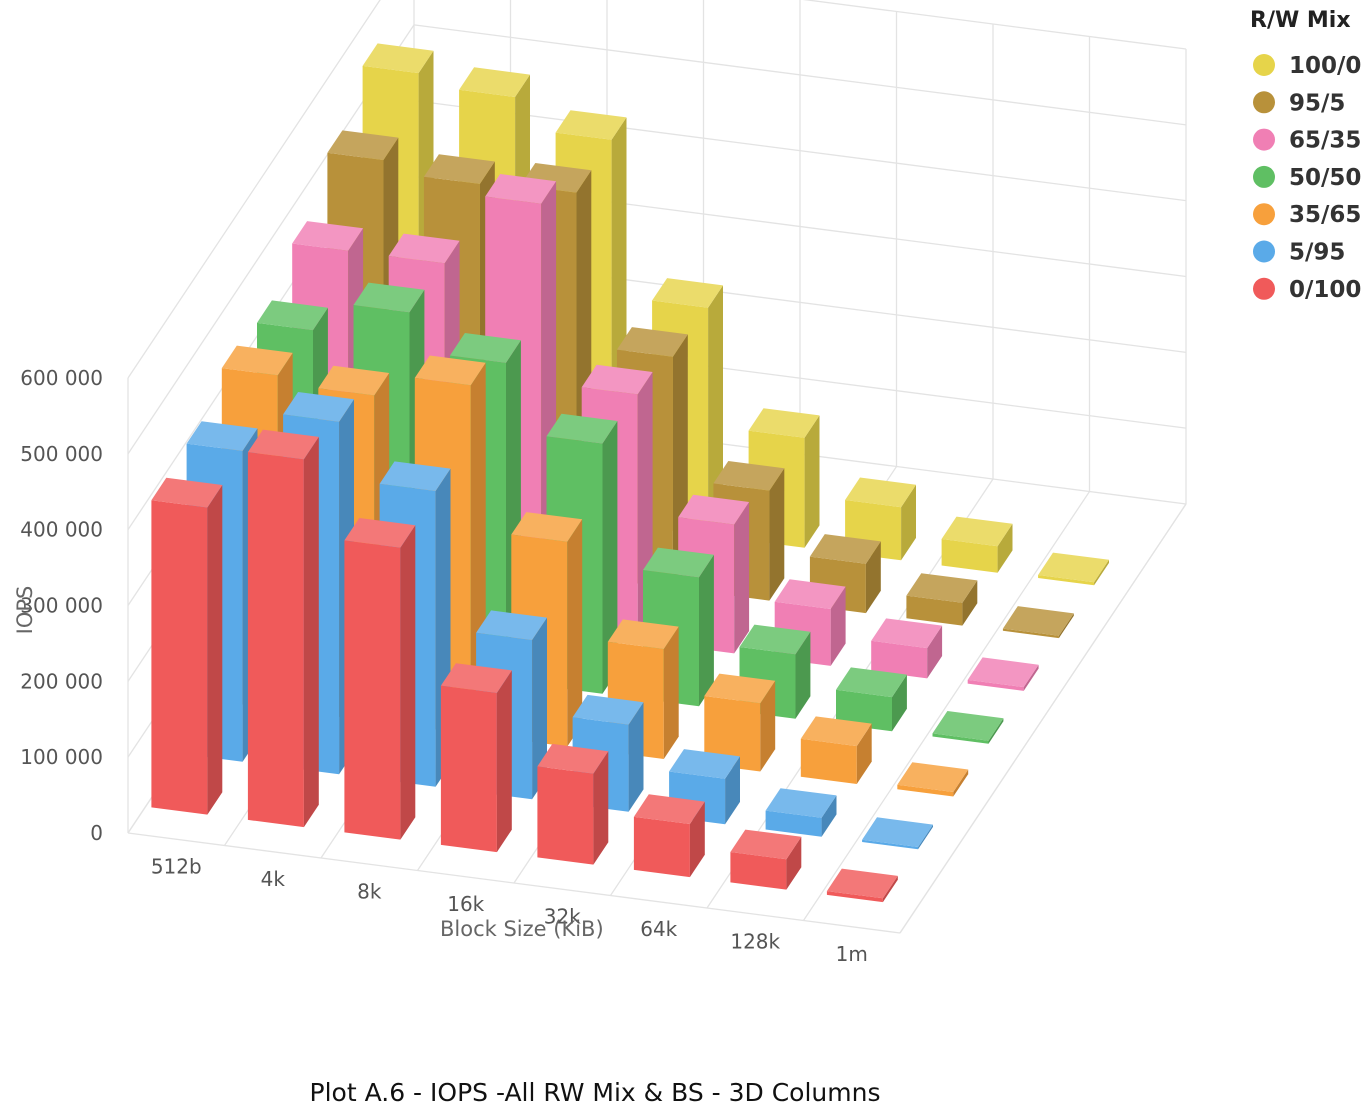 The image size is (1366, 1120). Describe the element at coordinates (522, 929) in the screenshot. I see `x-axis-title: Block Size (KiB)` at that location.